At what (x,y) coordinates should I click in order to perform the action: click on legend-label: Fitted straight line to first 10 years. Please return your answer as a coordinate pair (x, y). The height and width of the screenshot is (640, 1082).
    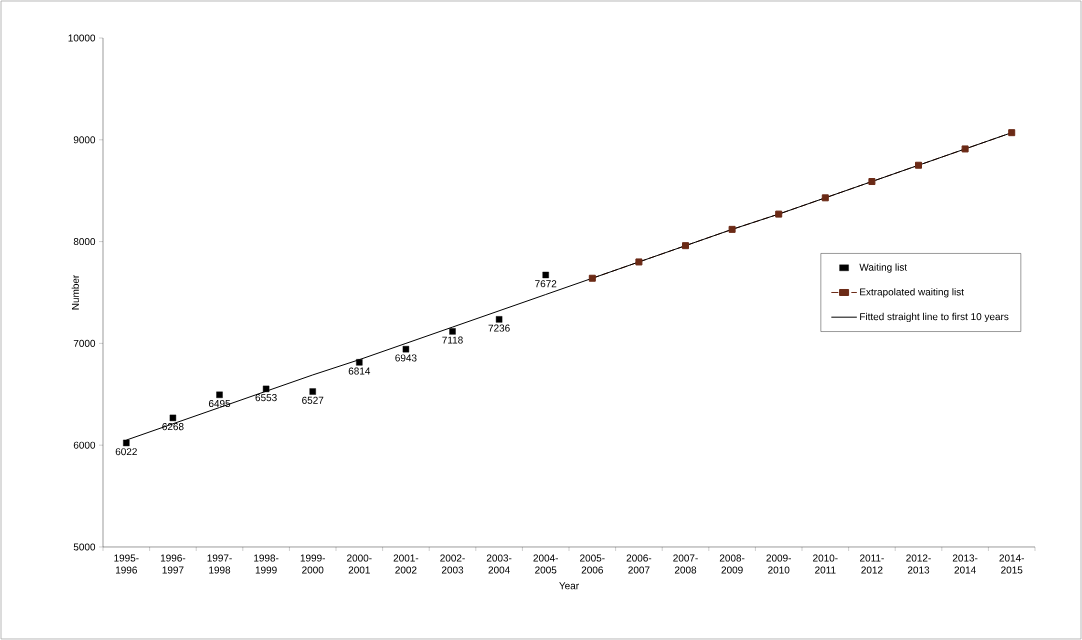
    Looking at the image, I should click on (934, 317).